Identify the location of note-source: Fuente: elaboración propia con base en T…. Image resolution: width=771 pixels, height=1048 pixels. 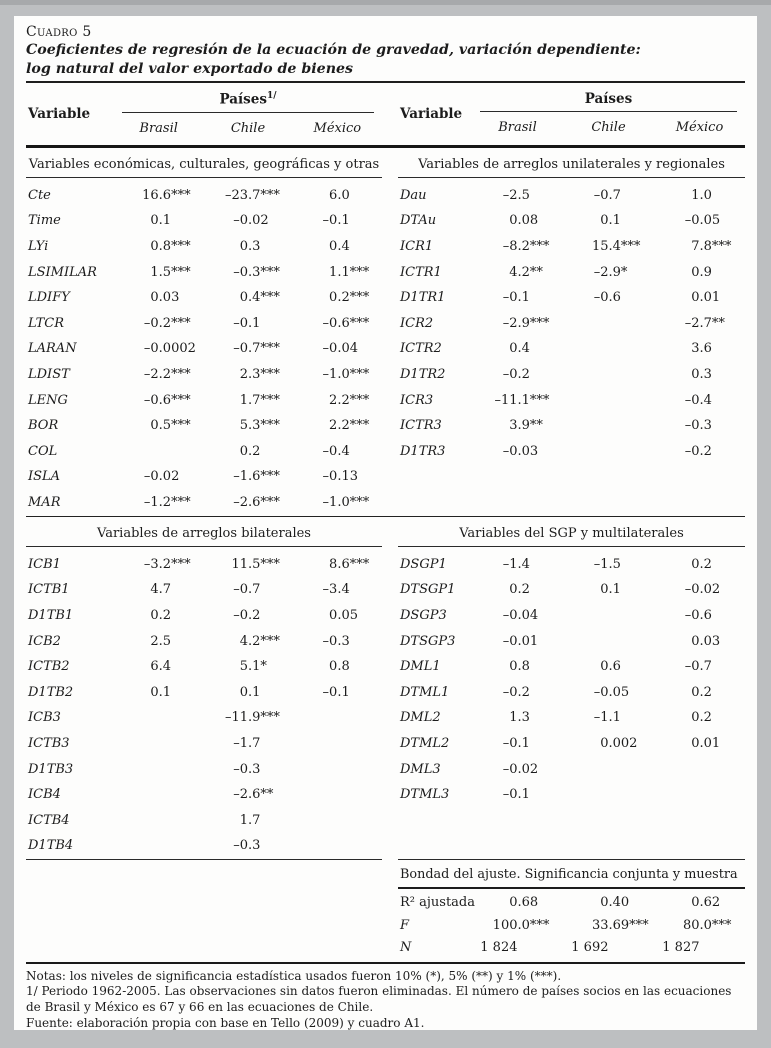
(225, 1023).